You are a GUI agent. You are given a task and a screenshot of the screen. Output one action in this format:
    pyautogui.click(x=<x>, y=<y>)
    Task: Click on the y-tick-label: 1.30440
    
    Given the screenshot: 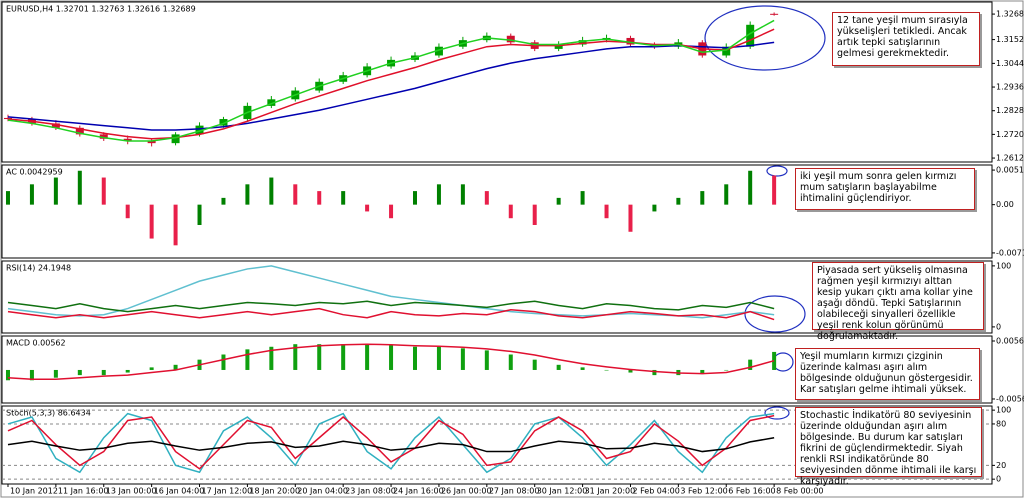 What is the action you would take?
    pyautogui.click(x=1010, y=63)
    